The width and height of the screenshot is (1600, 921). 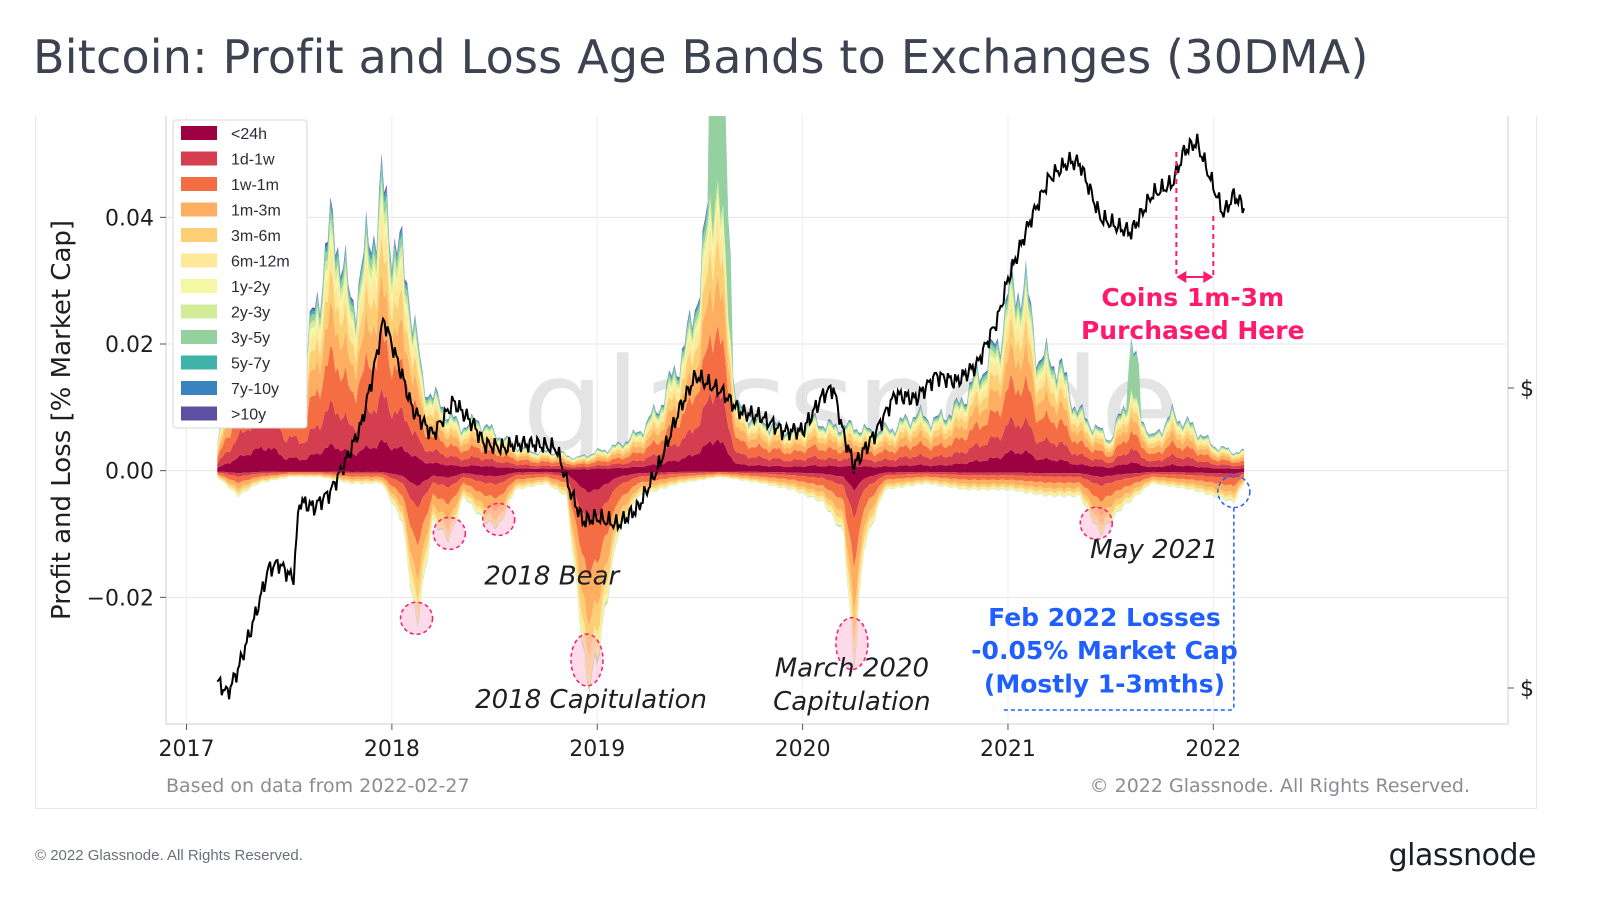 I want to click on y-tick-label: 0.02, so click(x=129, y=345).